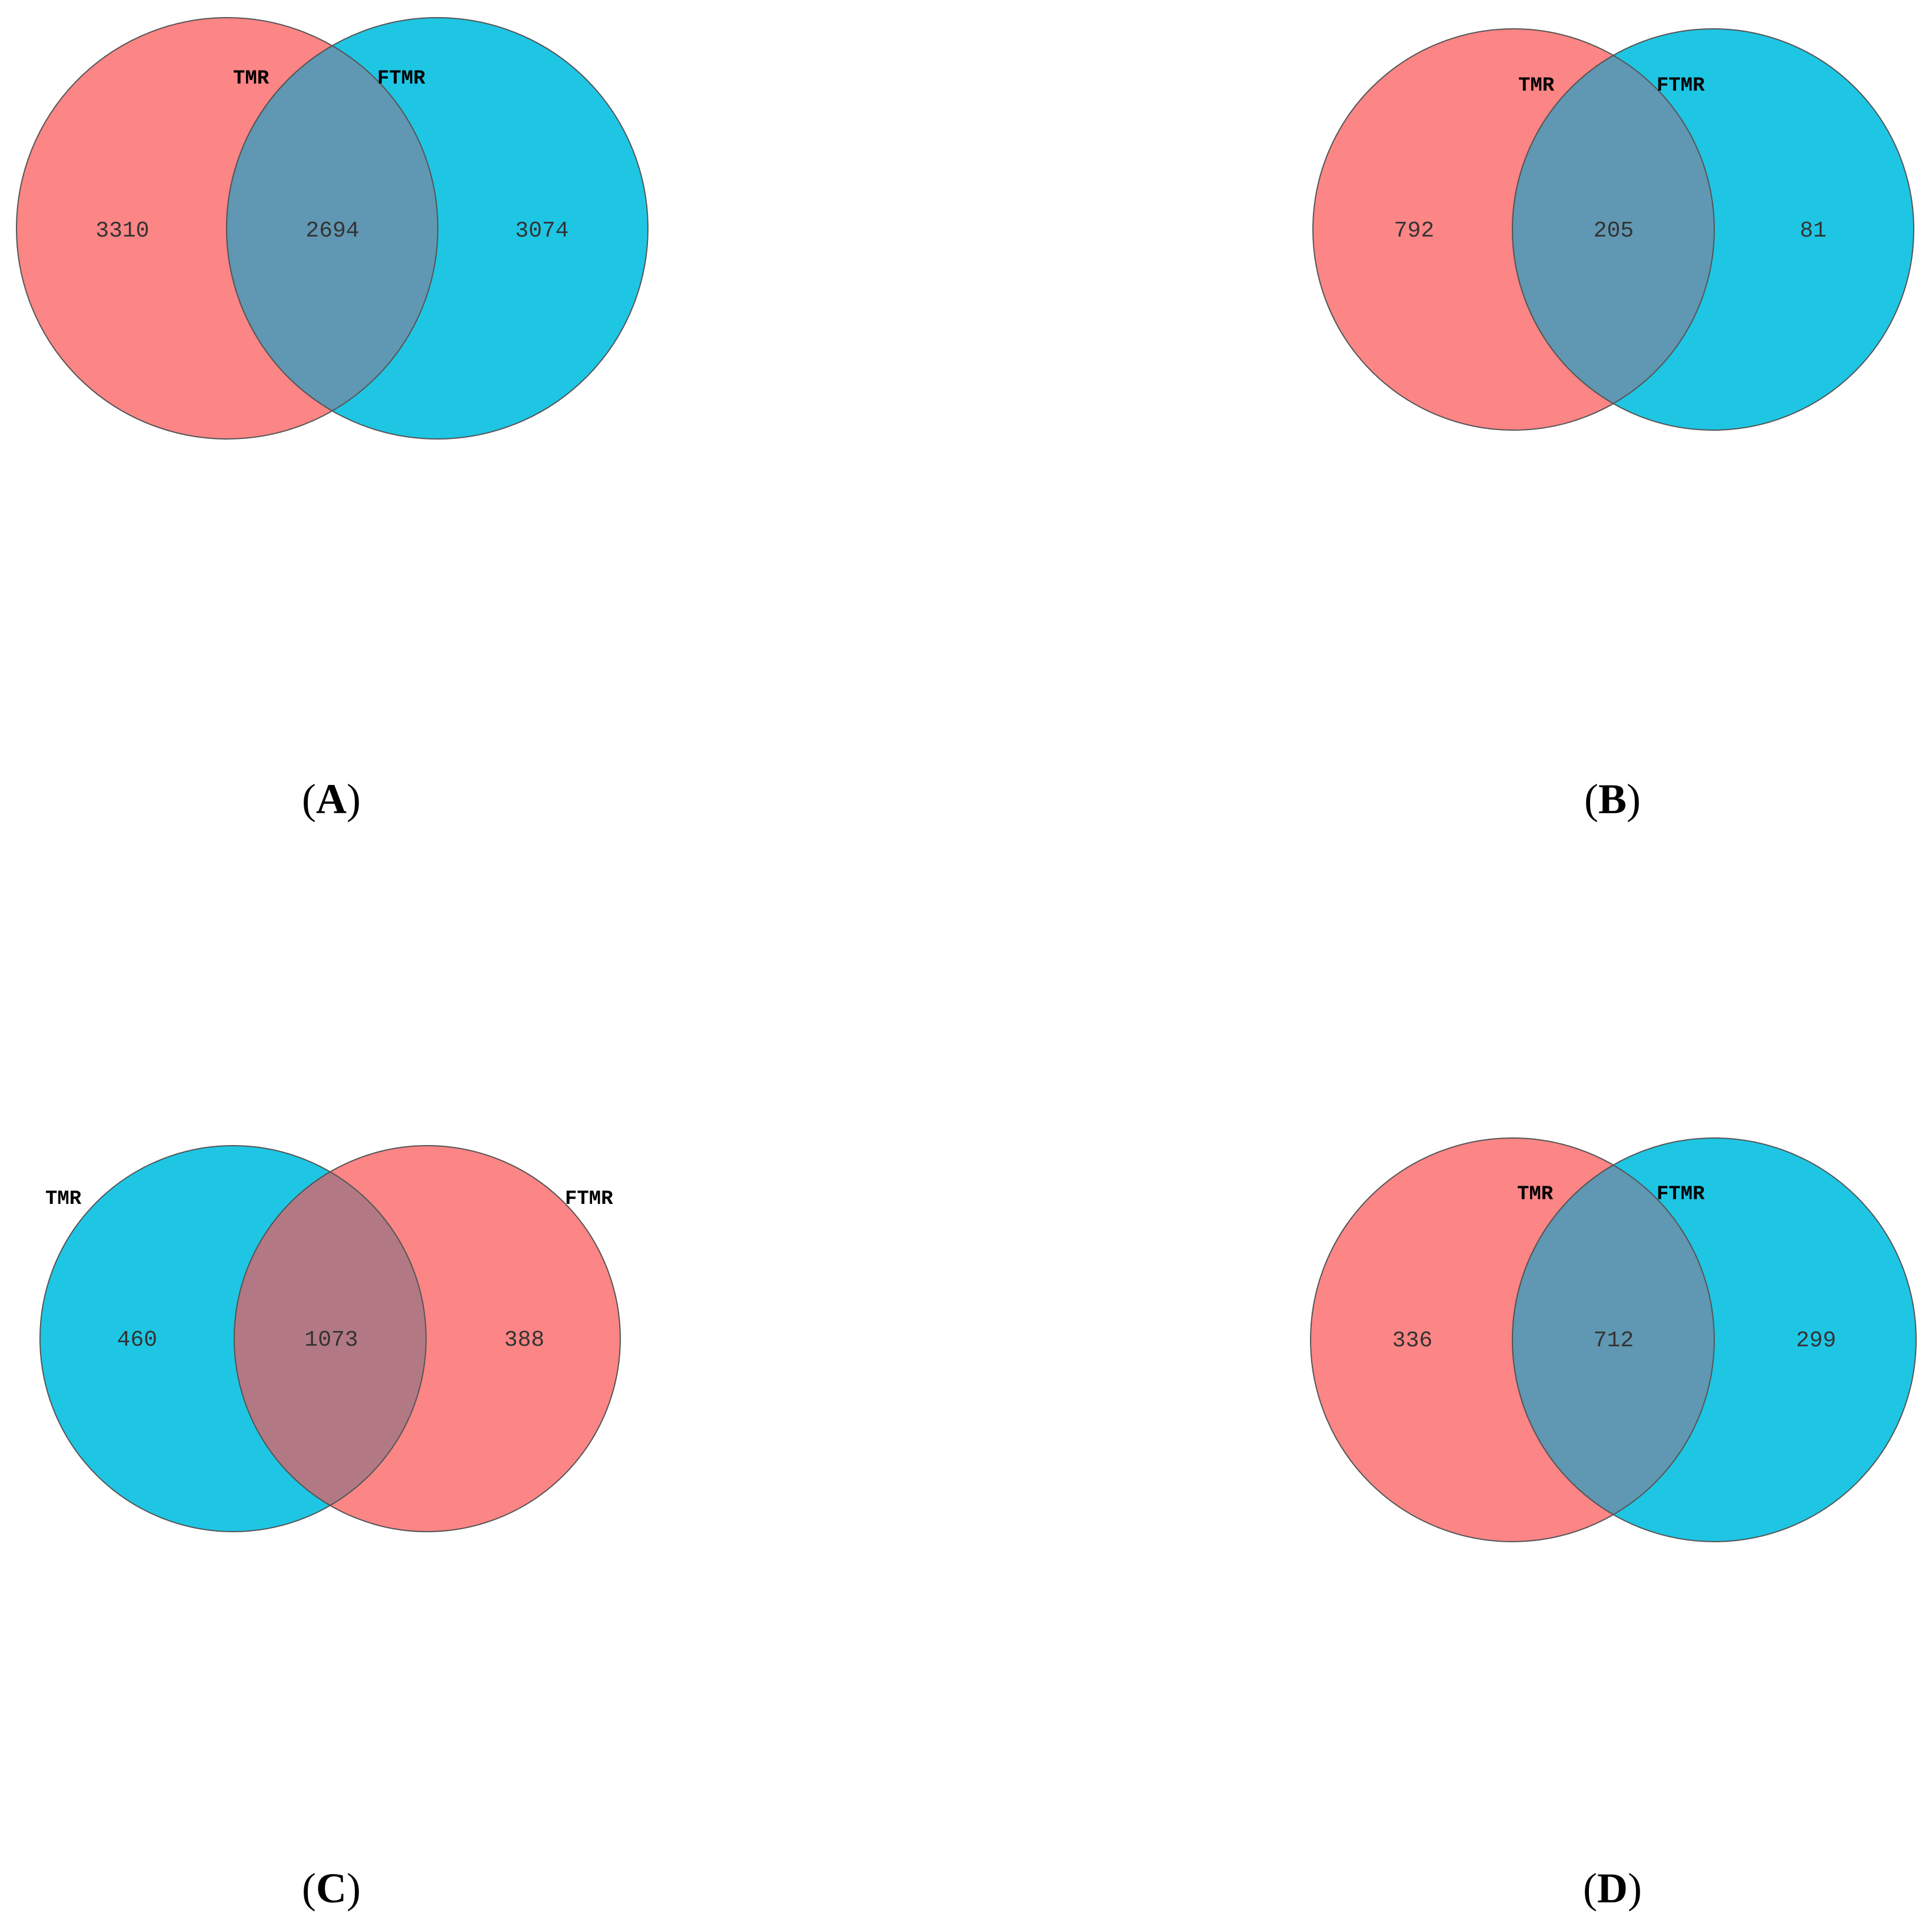 Image resolution: width=1932 pixels, height=1930 pixels. I want to click on panel-letter-a: A, so click(331, 799).